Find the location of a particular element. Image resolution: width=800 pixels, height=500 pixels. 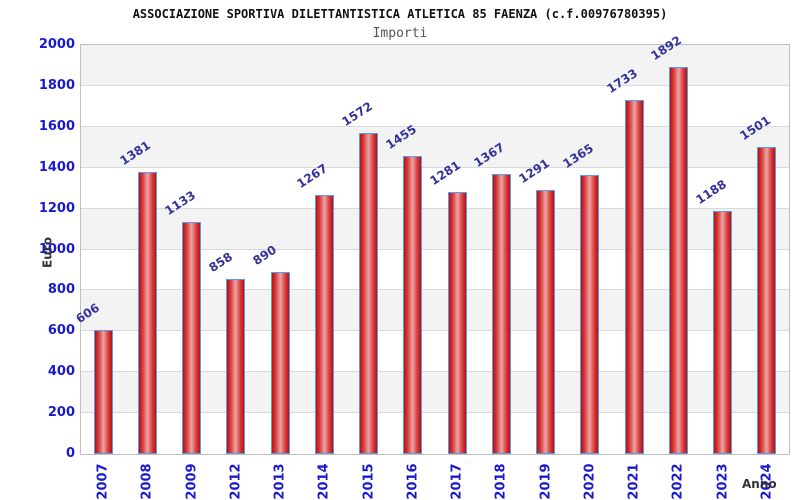

bar-2007 is located at coordinates (103, 392).